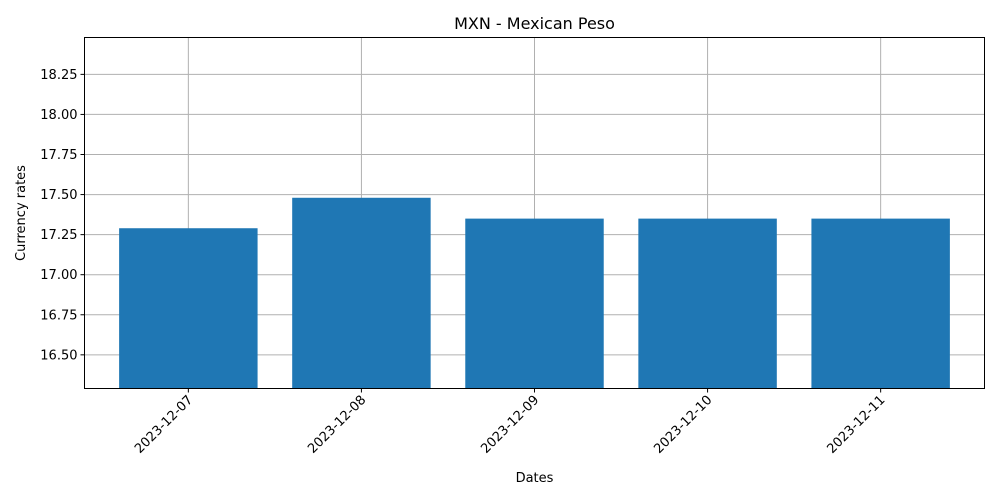 This screenshot has width=1000, height=500. I want to click on y-tick-label: 18.00, so click(58, 115).